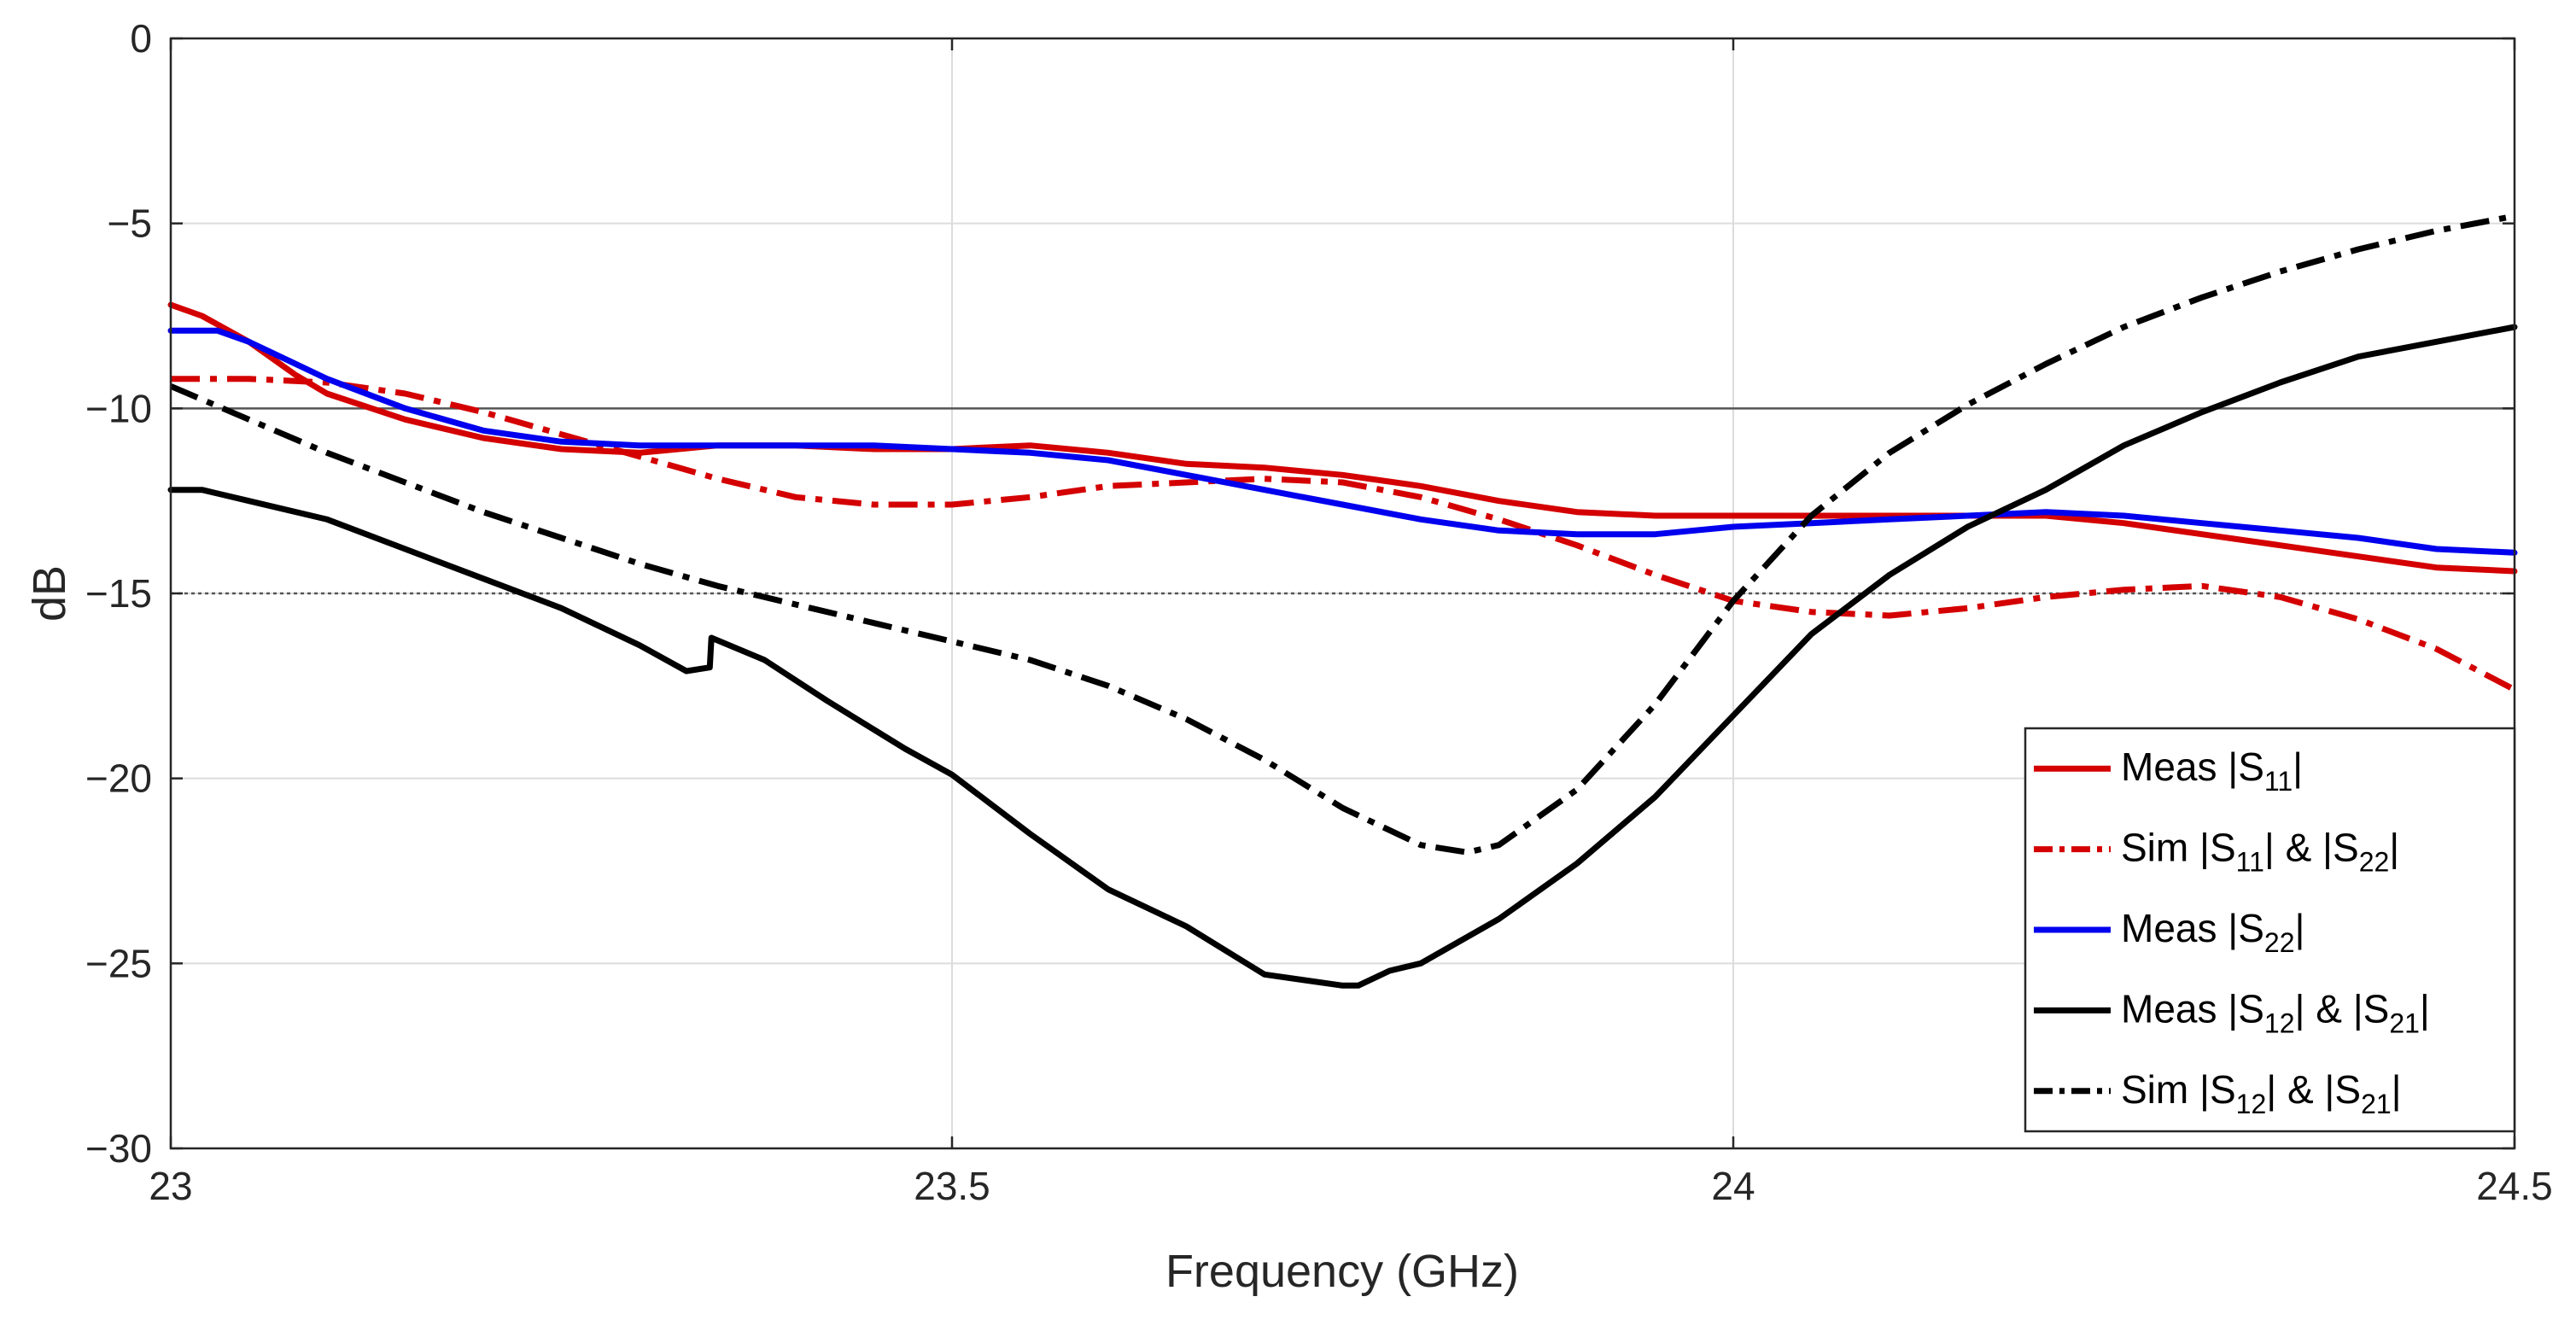 This screenshot has height=1320, width=2576. Describe the element at coordinates (2212, 932) in the screenshot. I see `legend-label-3: Meas |S22|` at that location.